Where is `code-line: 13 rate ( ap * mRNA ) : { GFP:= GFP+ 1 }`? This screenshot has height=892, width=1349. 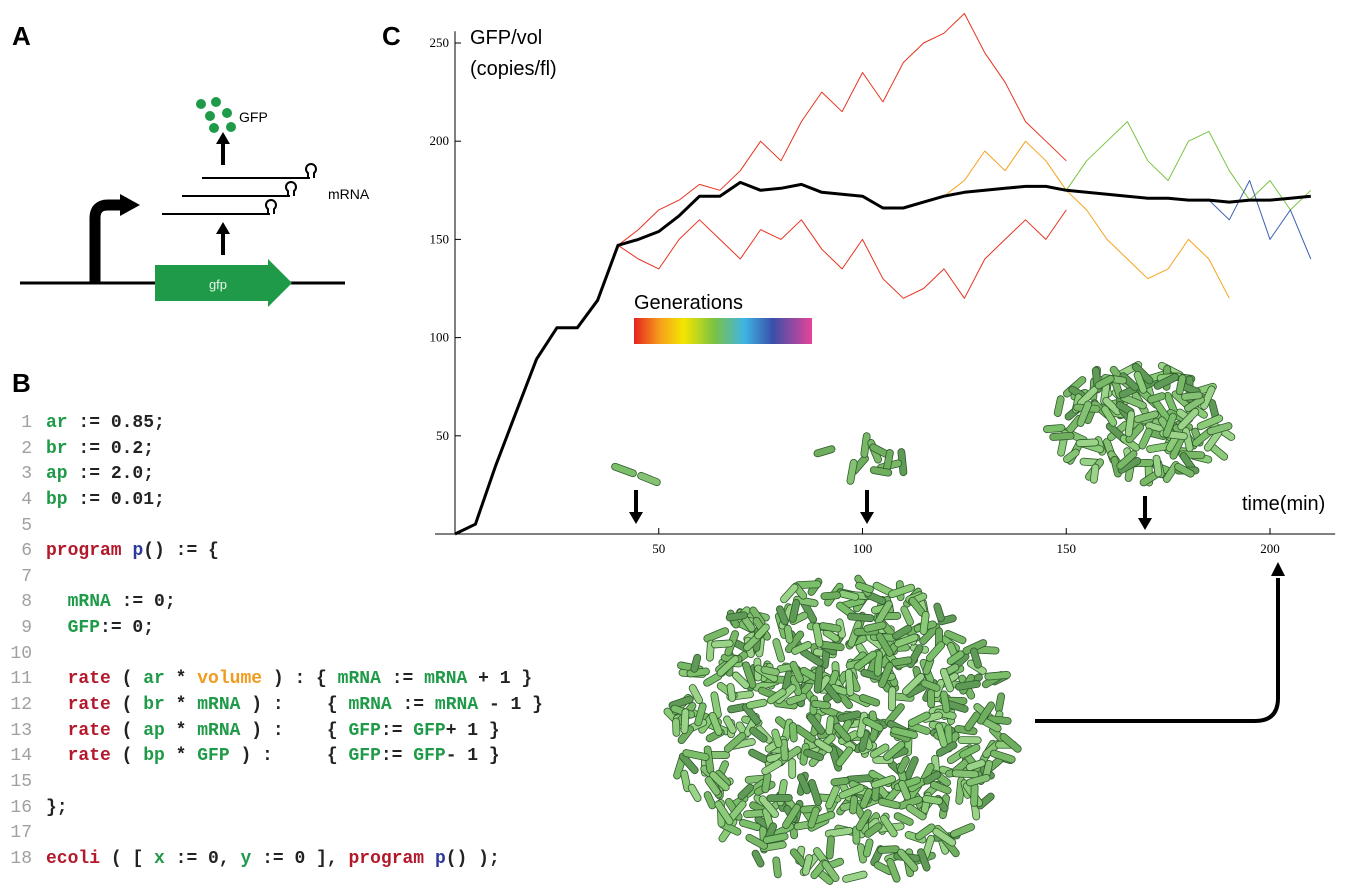 code-line: 13 rate ( ap * mRNA ) : { GFP:= GFP+ 1 } is located at coordinates (271, 732).